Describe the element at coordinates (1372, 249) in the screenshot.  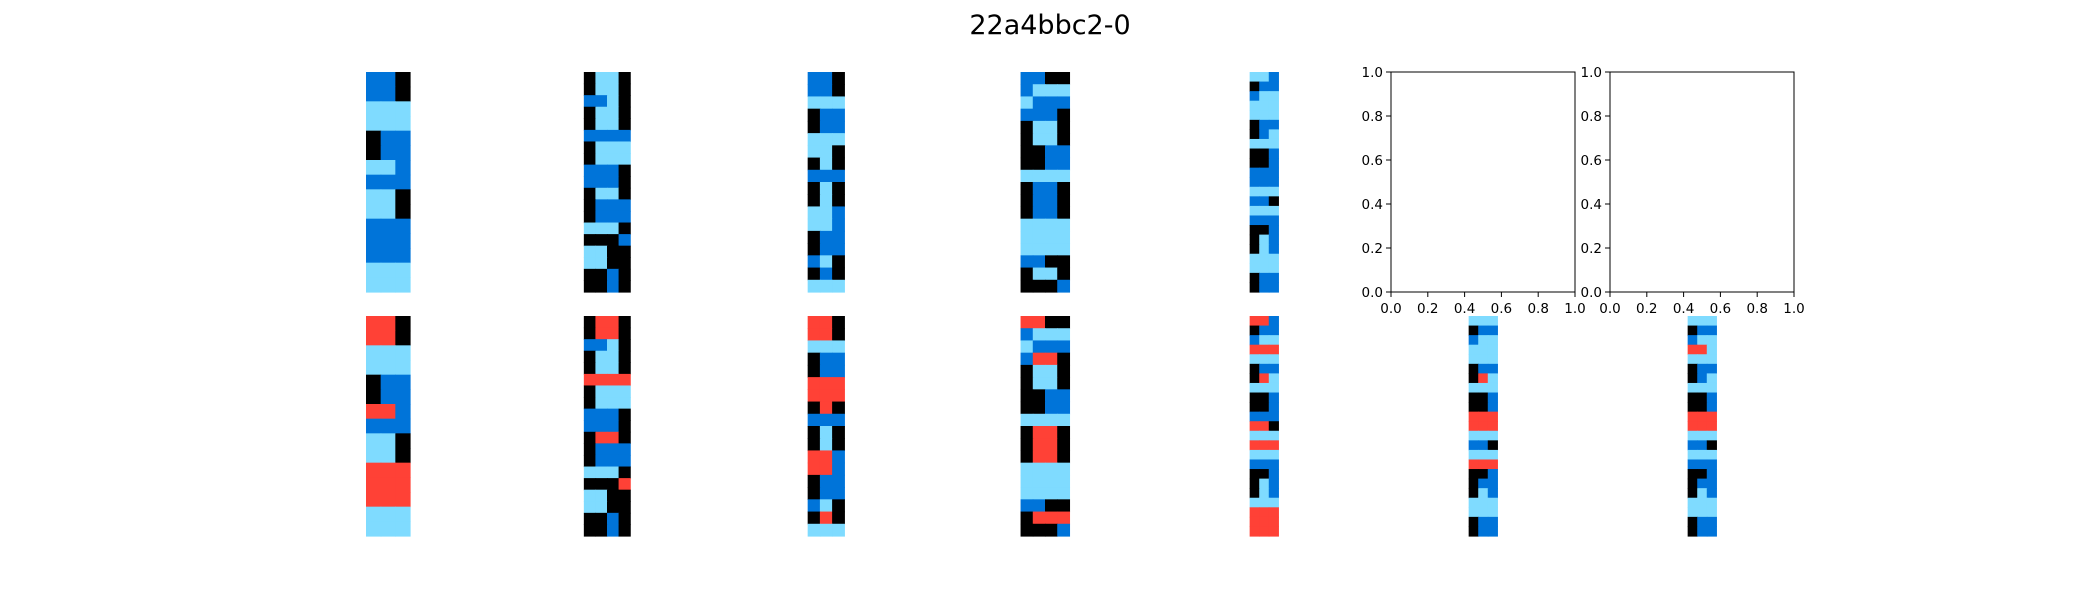
I see `y-tick-label: 0.2` at that location.